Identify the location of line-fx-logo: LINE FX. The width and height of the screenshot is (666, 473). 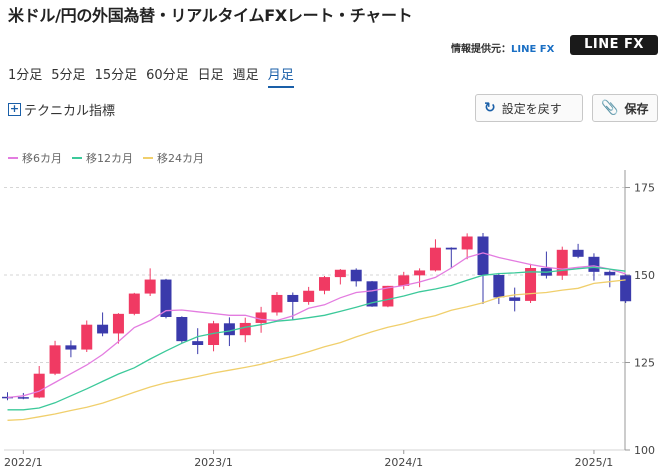
(614, 45).